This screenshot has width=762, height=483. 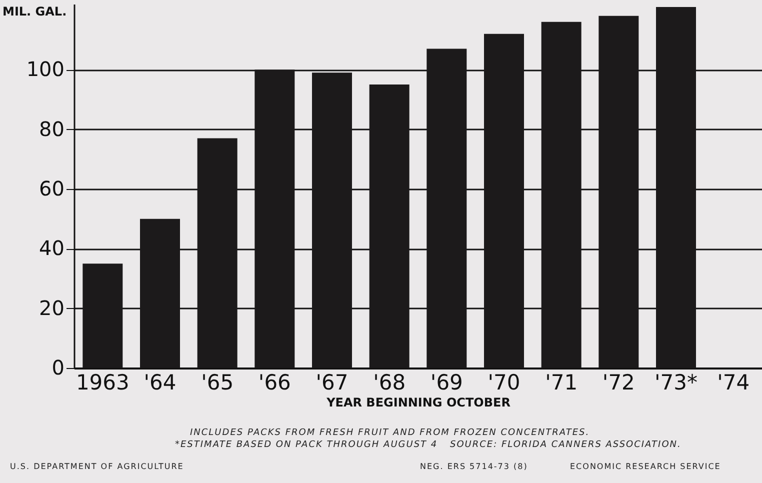 I want to click on y-axis-title: MIL. GAL., so click(x=34, y=11).